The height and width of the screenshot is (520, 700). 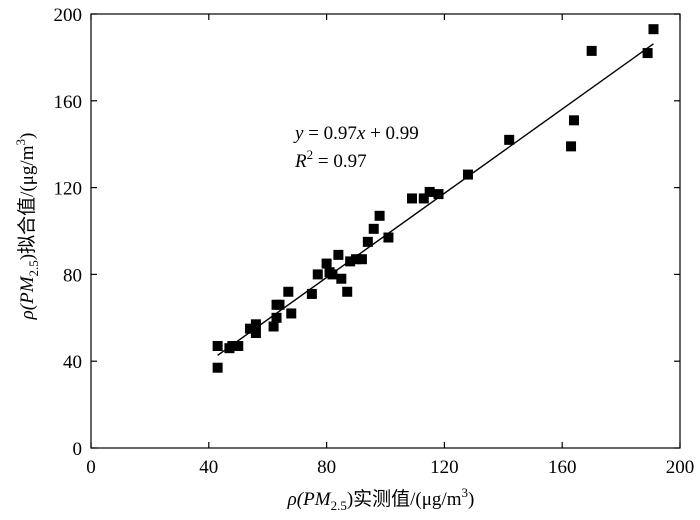 What do you see at coordinates (72, 275) in the screenshot?
I see `y-tick-label: 80` at bounding box center [72, 275].